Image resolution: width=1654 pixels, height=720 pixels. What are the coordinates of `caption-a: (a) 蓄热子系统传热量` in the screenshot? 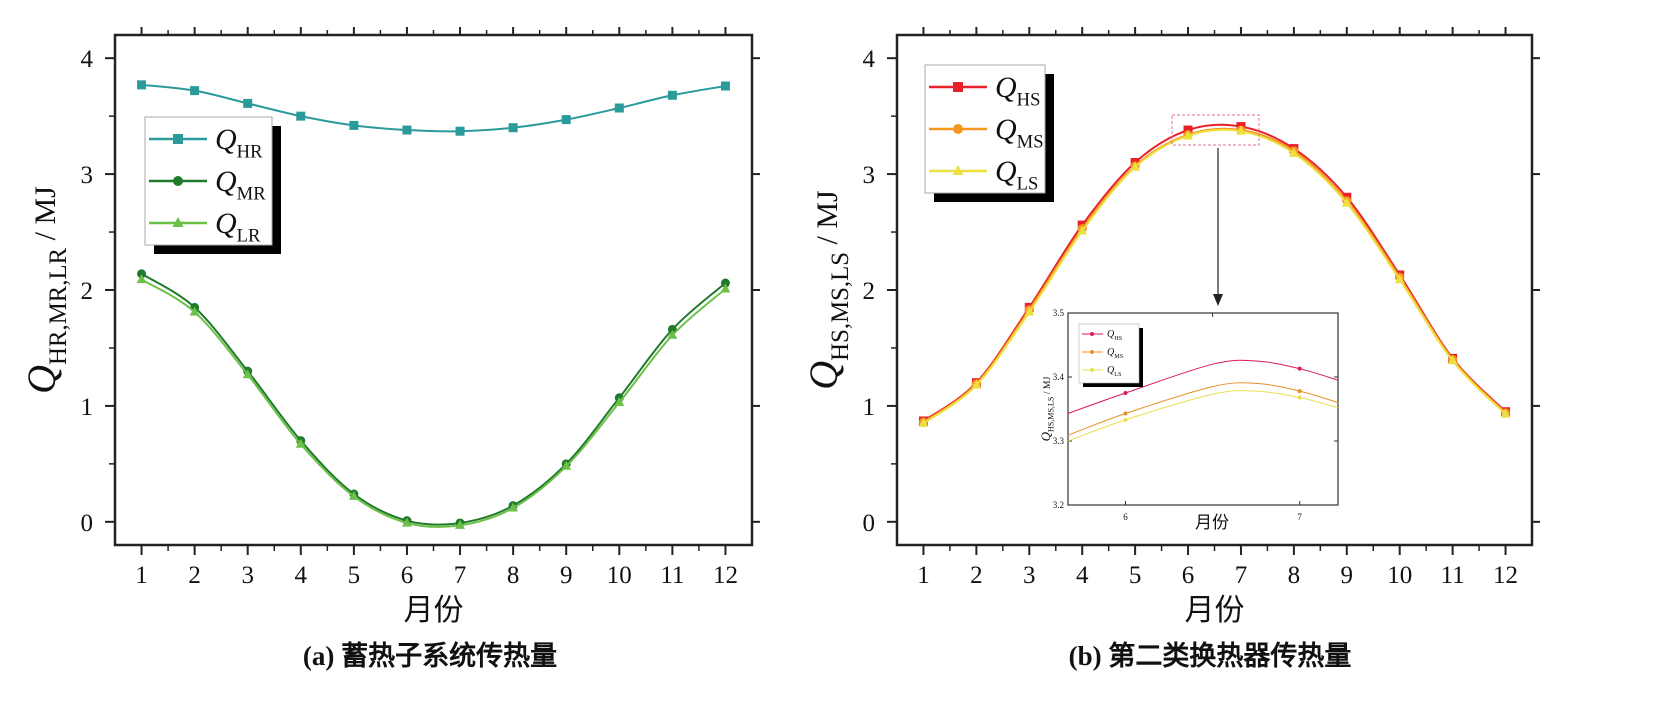 It's located at (430, 655).